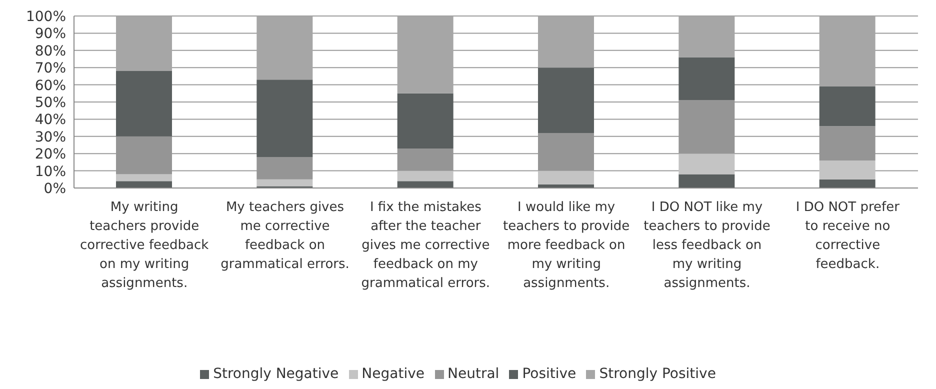 This screenshot has height=389, width=936. Describe the element at coordinates (50, 102) in the screenshot. I see `y-tick-label: 50%` at that location.